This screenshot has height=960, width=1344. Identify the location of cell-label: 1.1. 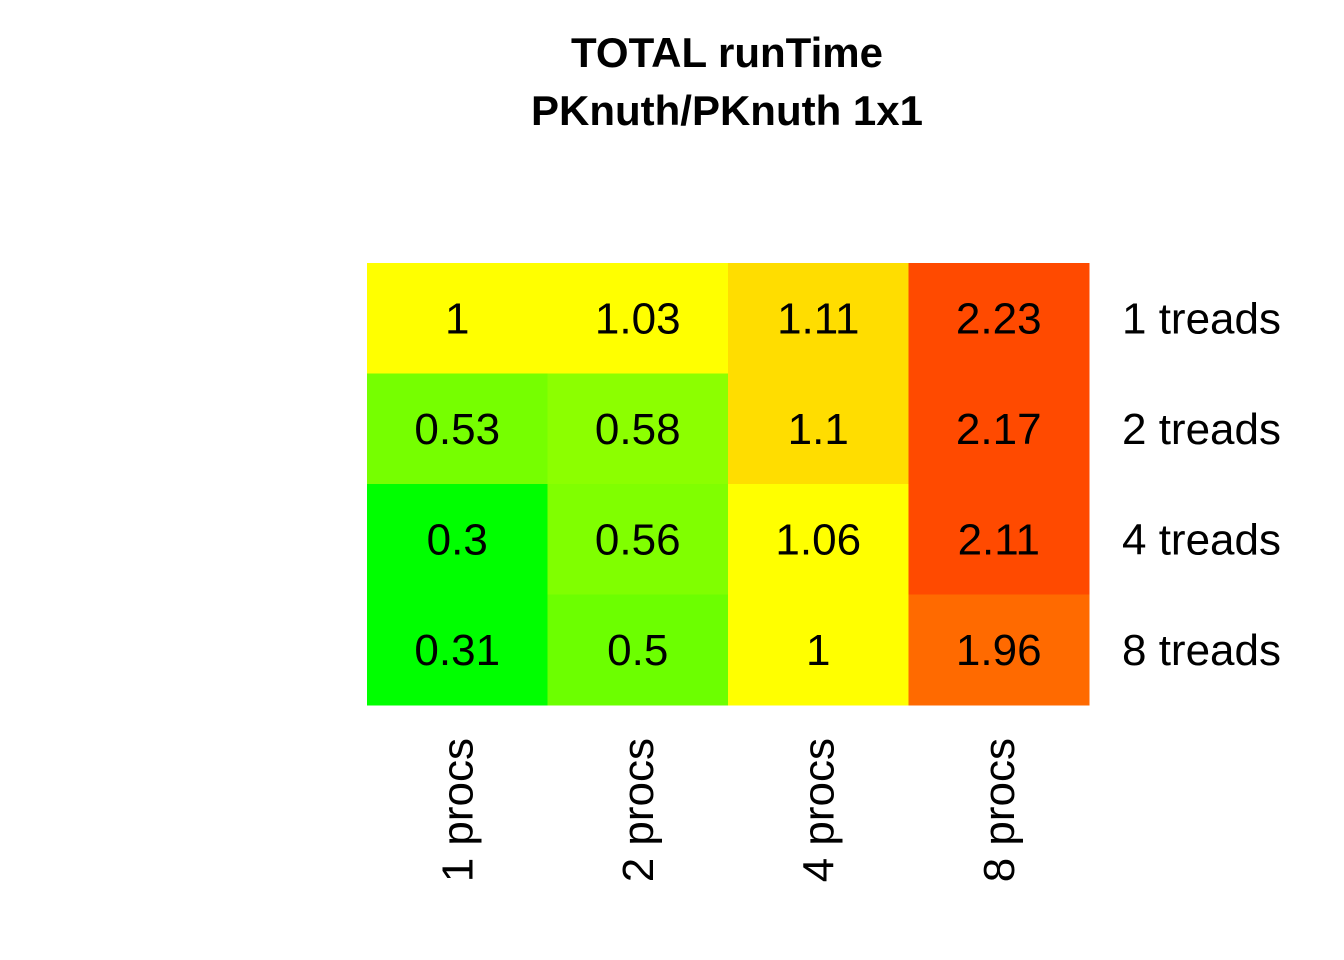
(818, 429).